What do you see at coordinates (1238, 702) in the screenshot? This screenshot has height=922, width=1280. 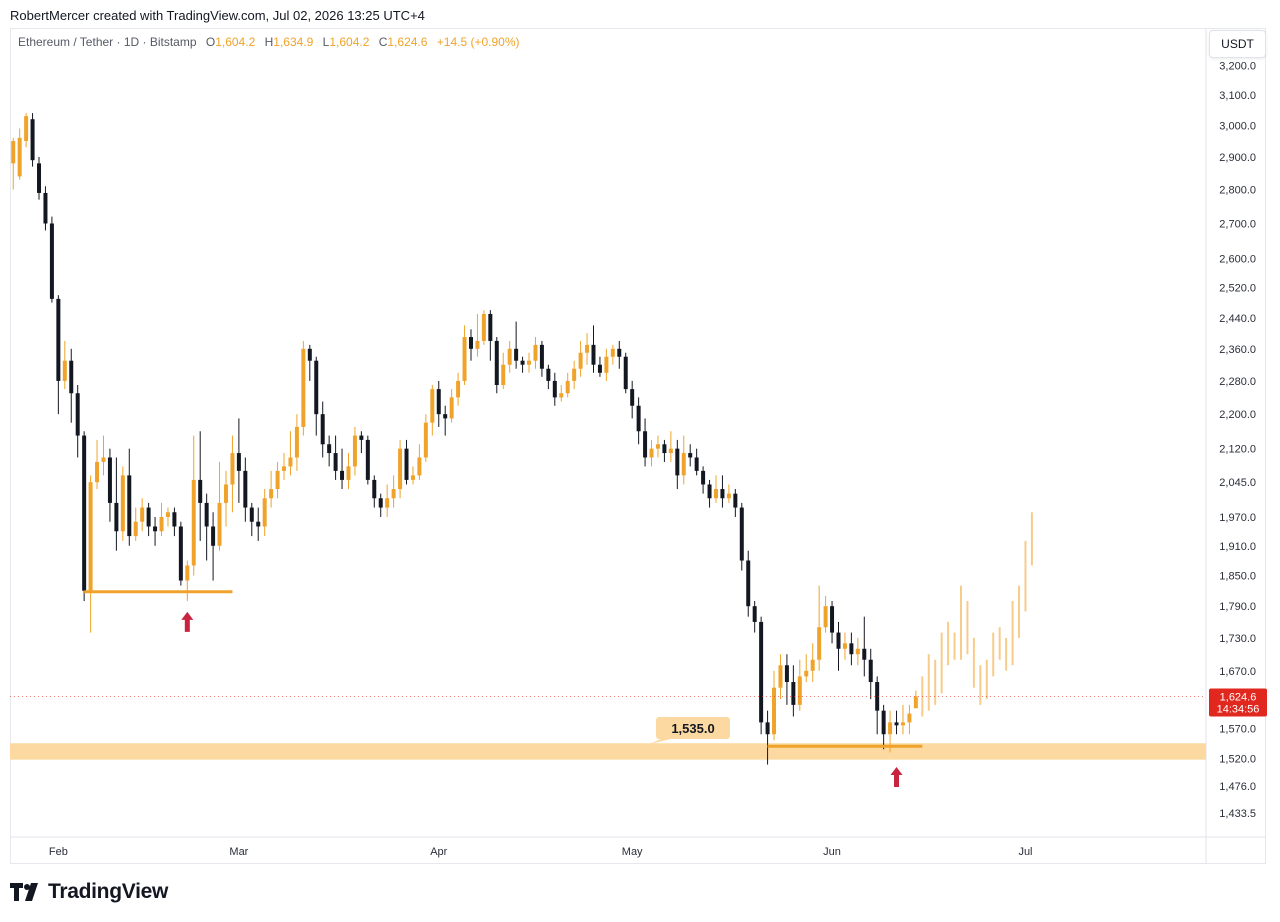 I see `current-price-tag` at bounding box center [1238, 702].